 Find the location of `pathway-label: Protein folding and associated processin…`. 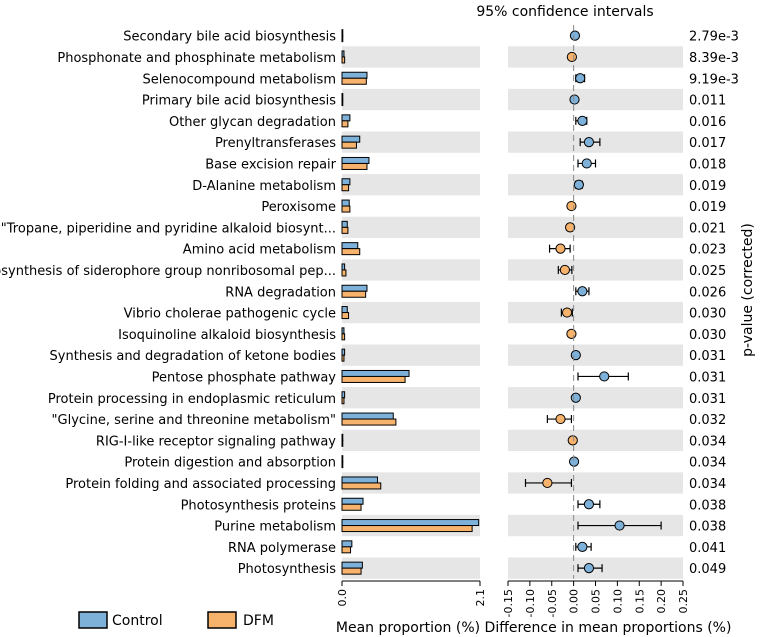

pathway-label: Protein folding and associated processin… is located at coordinates (200, 484).